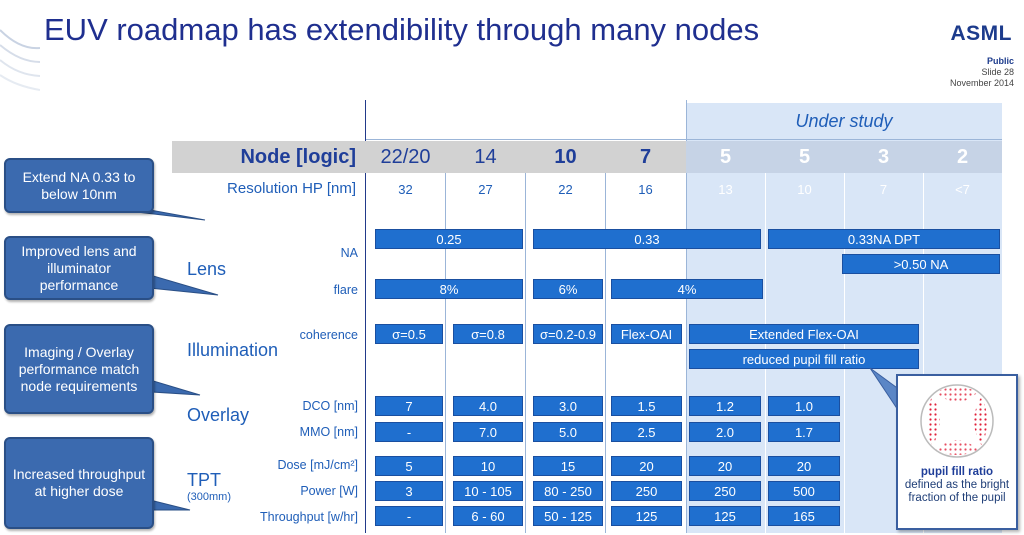 Image resolution: width=1024 pixels, height=535 pixels. Describe the element at coordinates (646, 432) in the screenshot. I see `mmo-cell: 2.5` at that location.